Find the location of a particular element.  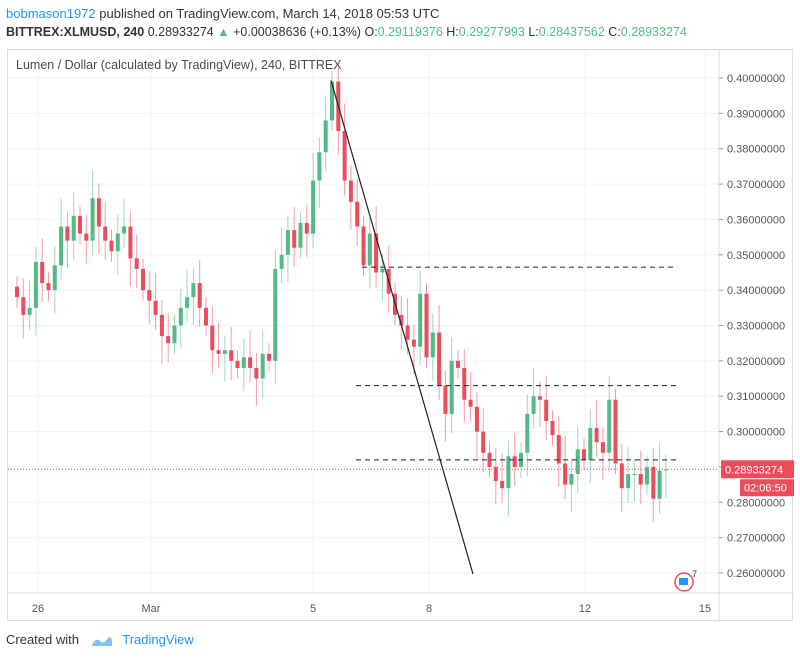

author-link: bobmason1972 is located at coordinates (51, 13).